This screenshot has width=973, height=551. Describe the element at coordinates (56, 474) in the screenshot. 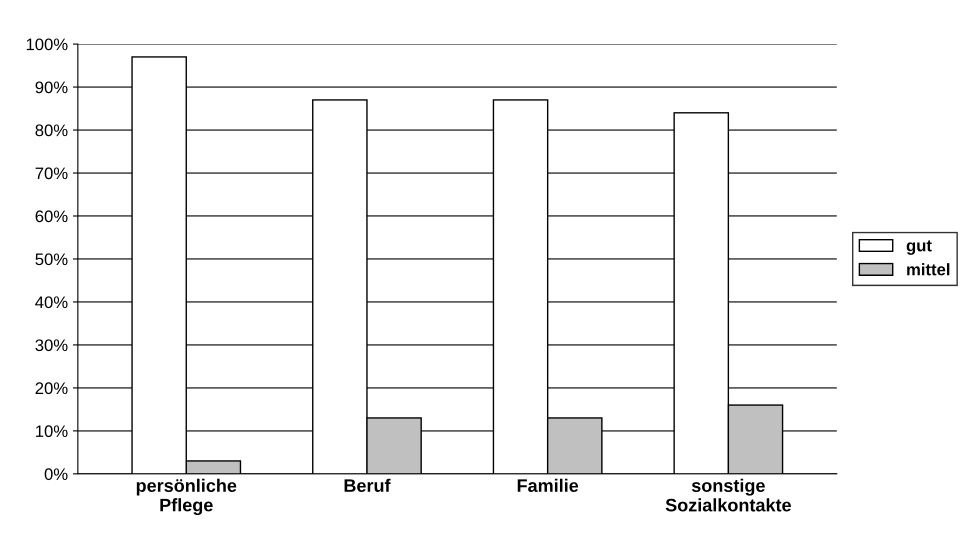

I see `y-tick-label: 0%` at that location.